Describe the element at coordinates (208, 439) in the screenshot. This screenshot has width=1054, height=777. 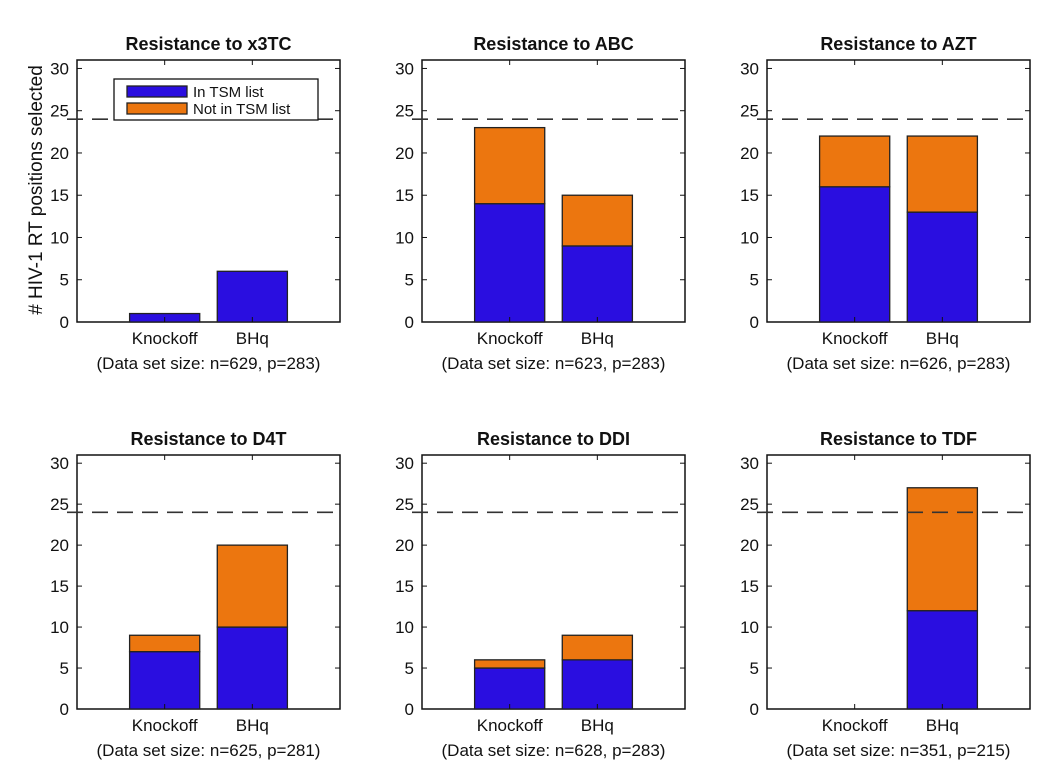
I see `panel-title: Resistance to D4T` at that location.